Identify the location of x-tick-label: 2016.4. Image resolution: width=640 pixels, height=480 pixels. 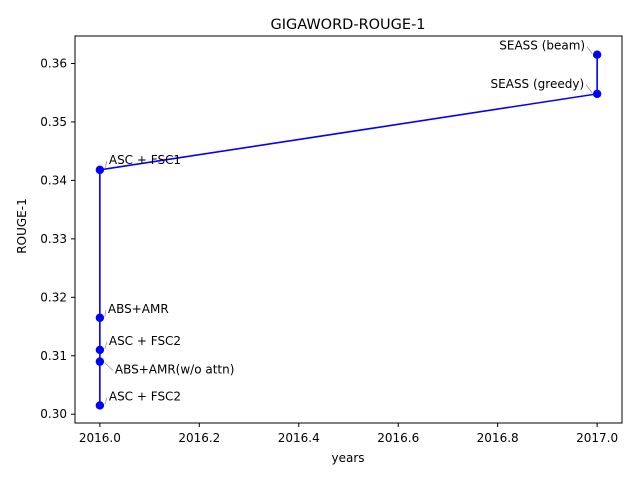
(299, 438).